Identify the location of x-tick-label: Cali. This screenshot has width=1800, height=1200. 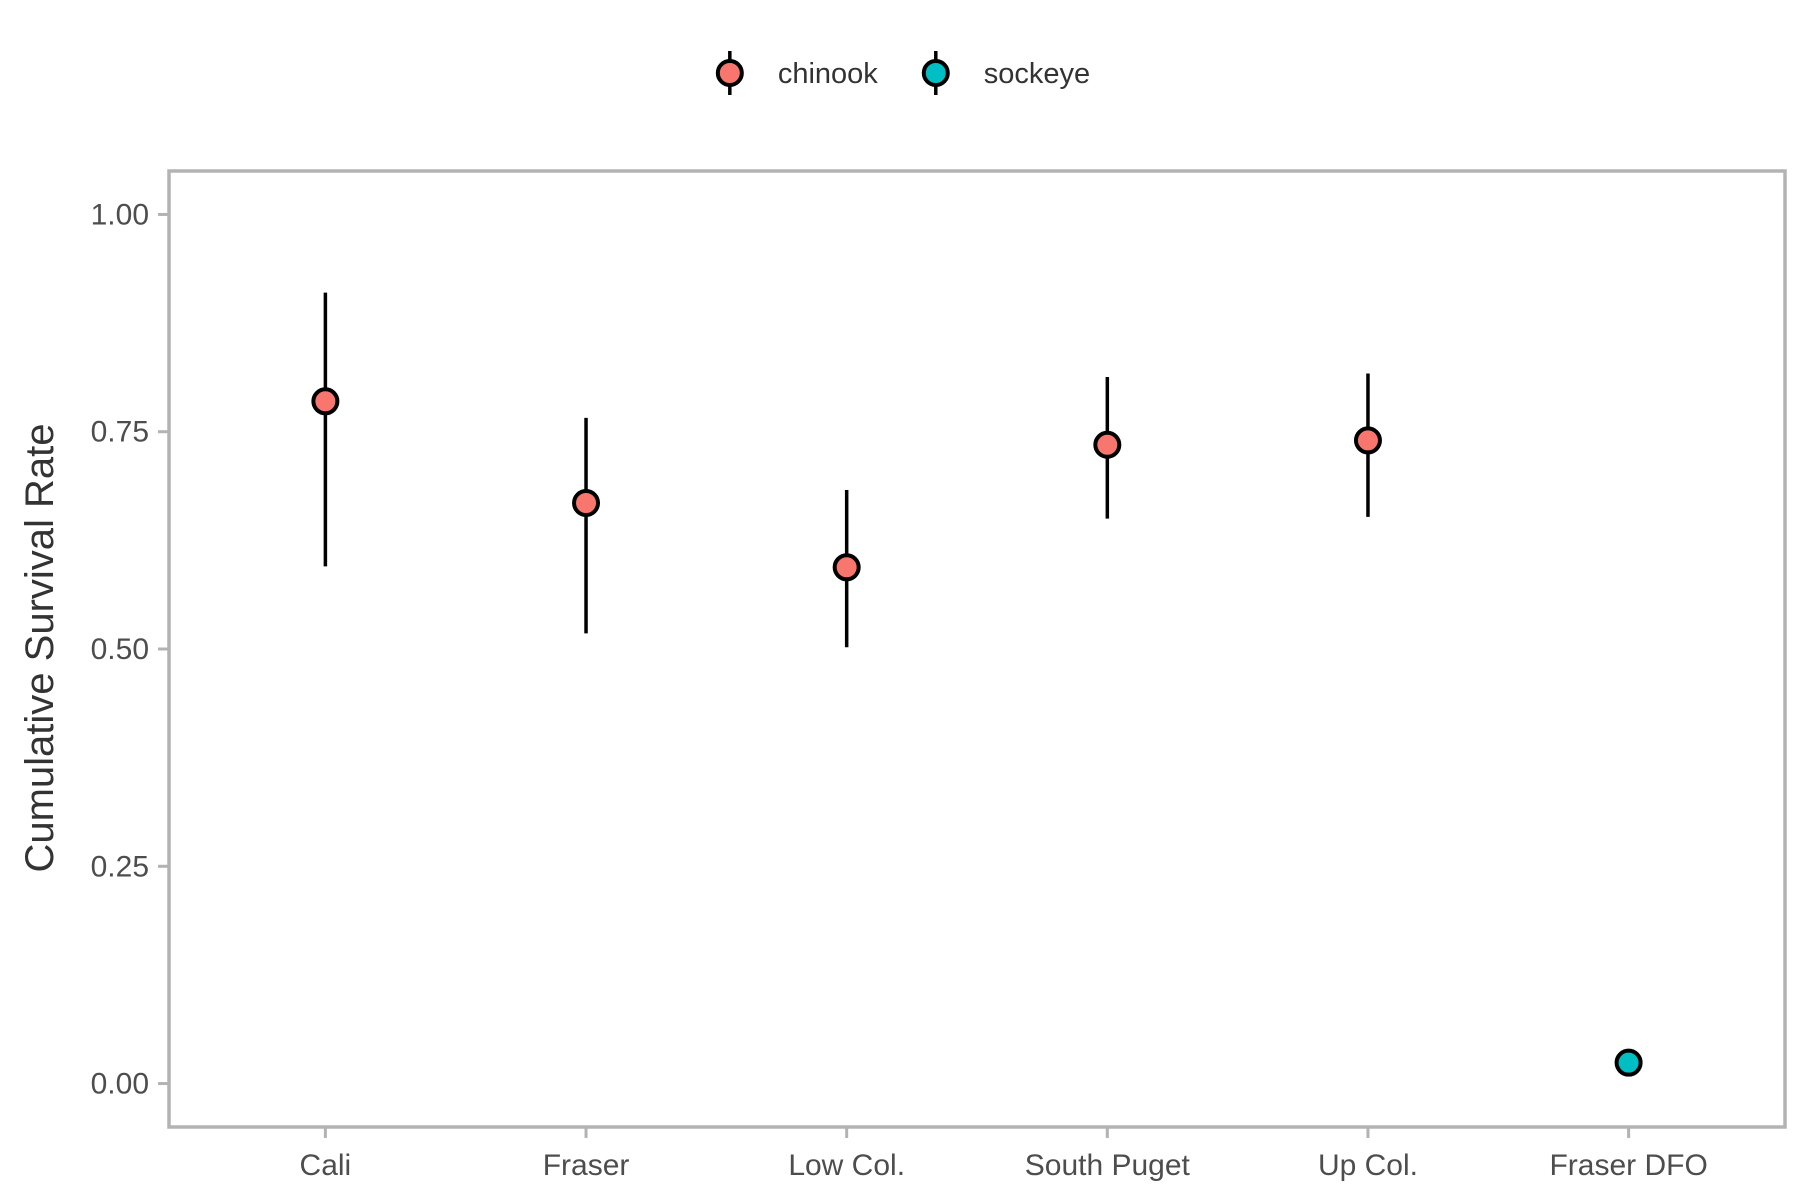
(326, 1165).